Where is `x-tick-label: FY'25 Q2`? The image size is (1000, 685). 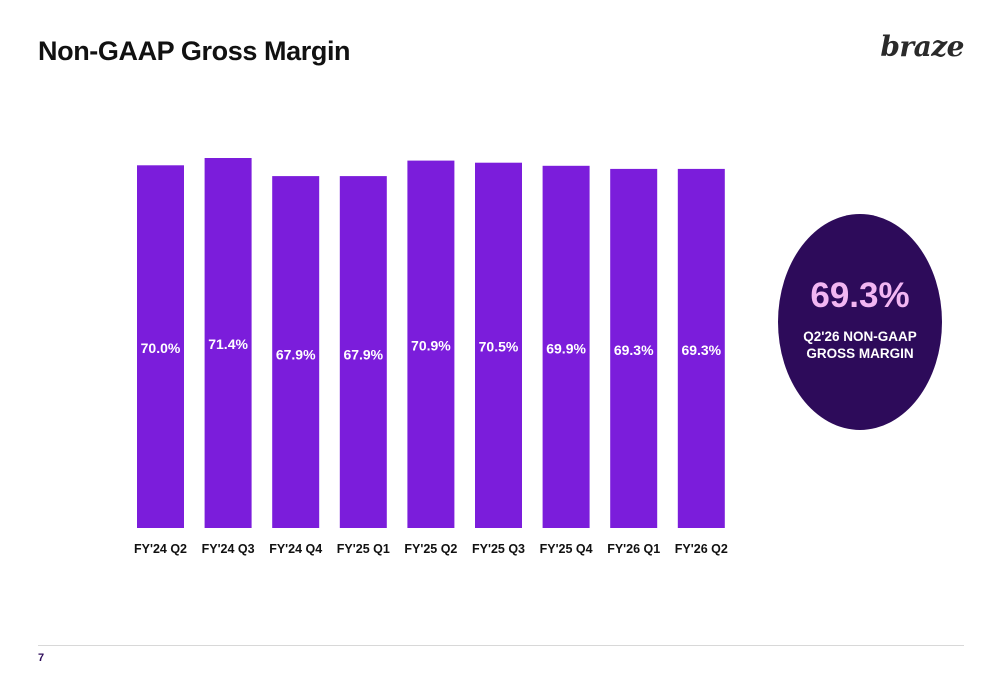
x-tick-label: FY'25 Q2 is located at coordinates (430, 549).